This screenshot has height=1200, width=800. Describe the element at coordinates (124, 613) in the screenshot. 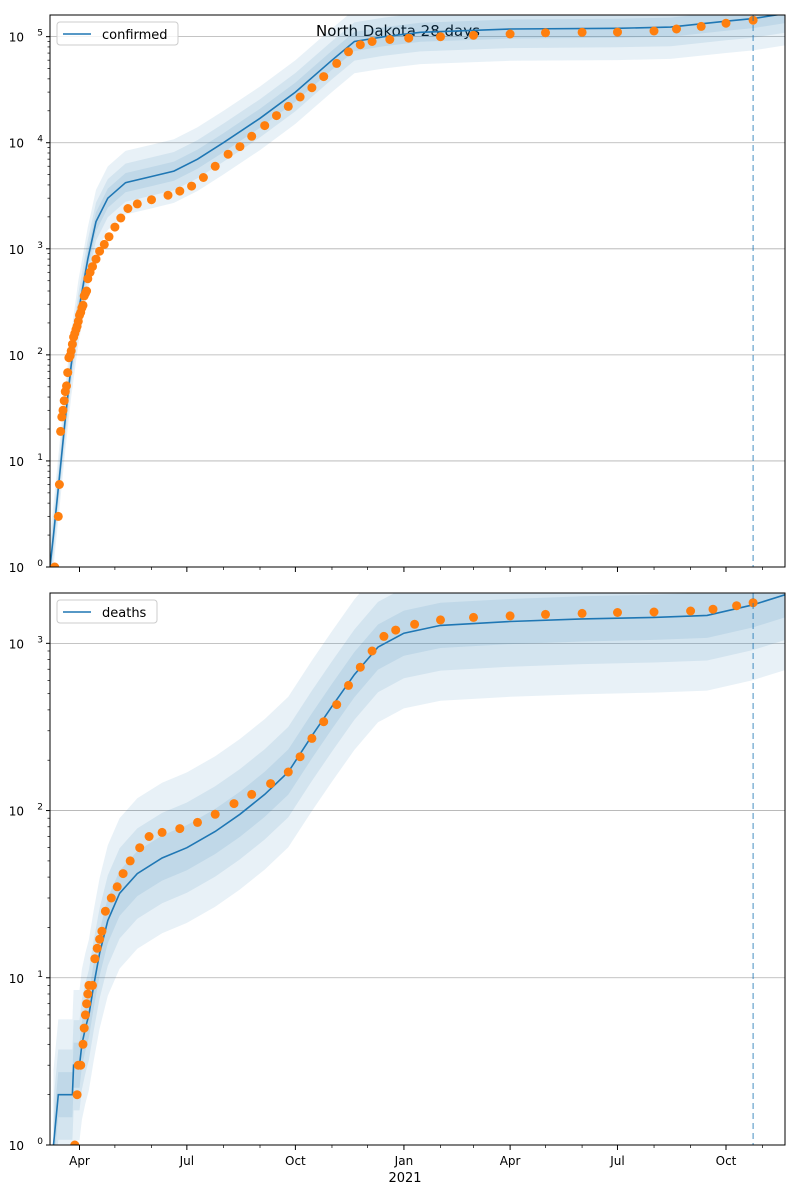

I see `legend-label: deaths` at that location.